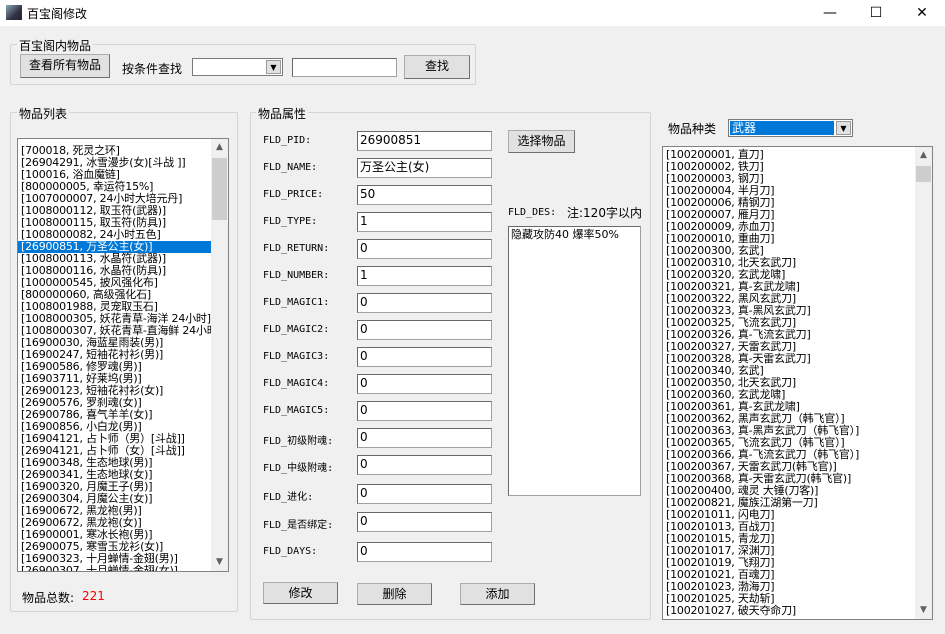  Describe the element at coordinates (344, 67) in the screenshot. I see `search-input` at that location.